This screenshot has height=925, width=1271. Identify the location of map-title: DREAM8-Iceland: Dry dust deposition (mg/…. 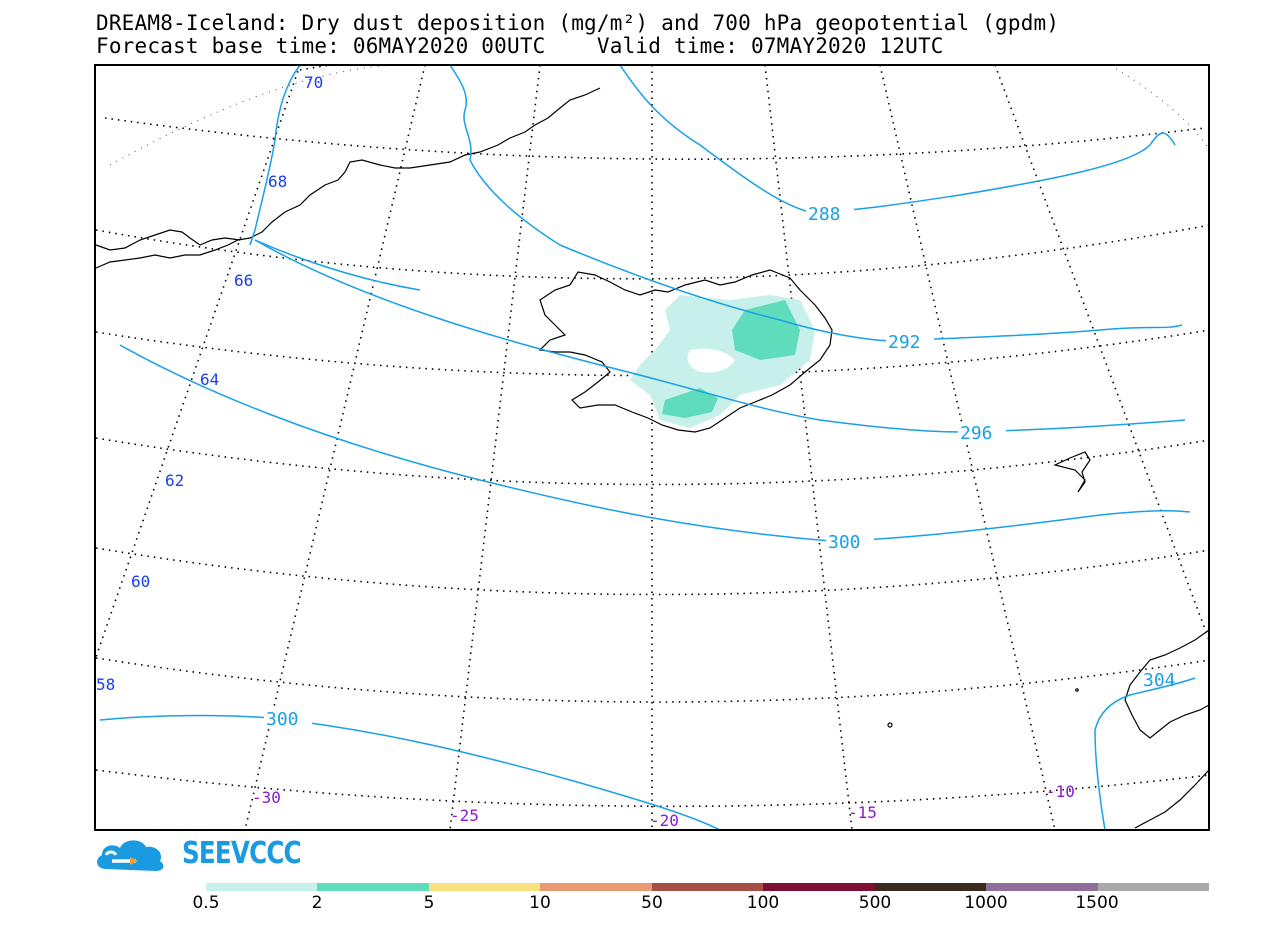
(578, 23).